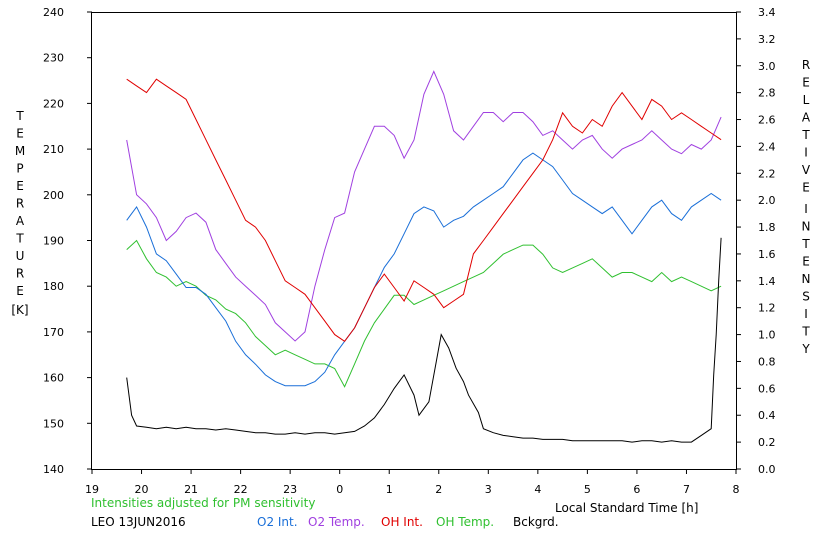  I want to click on right-tick-label: 2.8, so click(767, 93).